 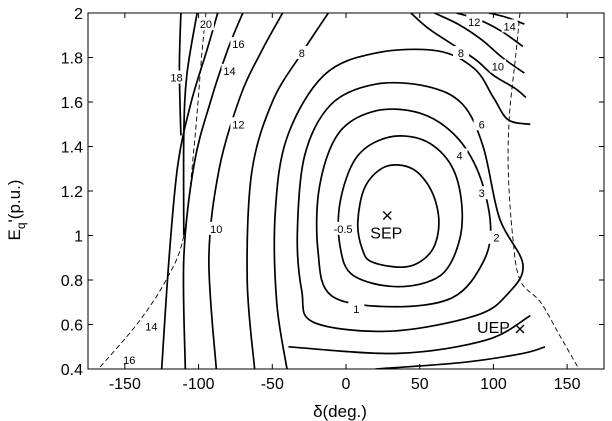 I want to click on contour-label-13: 12, so click(x=238, y=125).